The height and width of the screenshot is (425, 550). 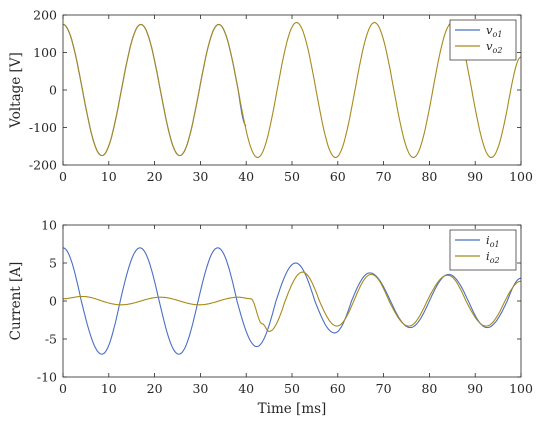 What do you see at coordinates (49, 225) in the screenshot?
I see `y-tick-label: 10` at bounding box center [49, 225].